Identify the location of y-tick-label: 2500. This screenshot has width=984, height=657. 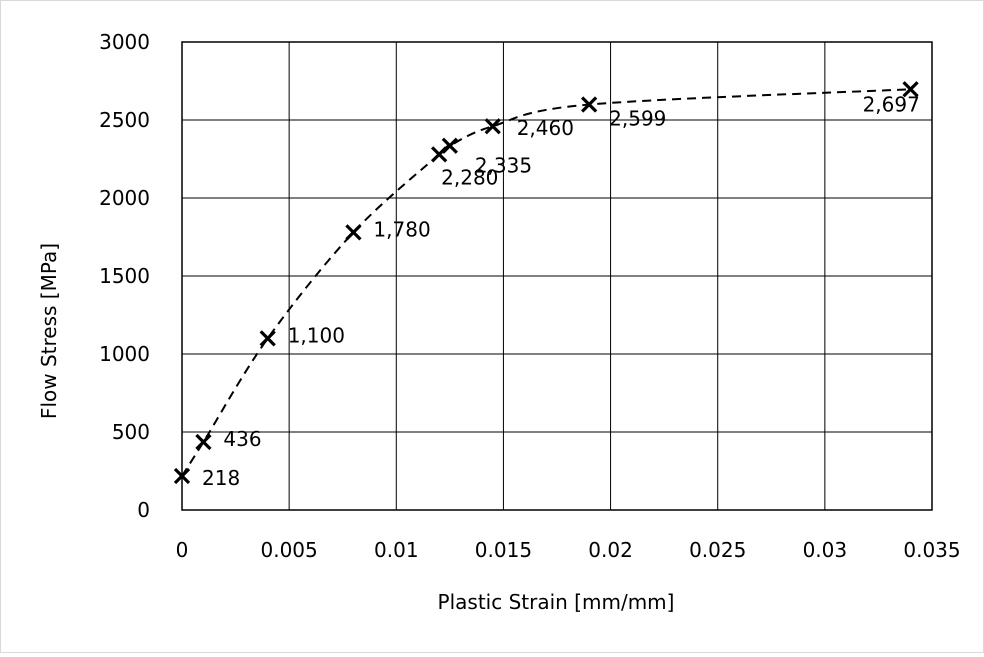
(124, 120).